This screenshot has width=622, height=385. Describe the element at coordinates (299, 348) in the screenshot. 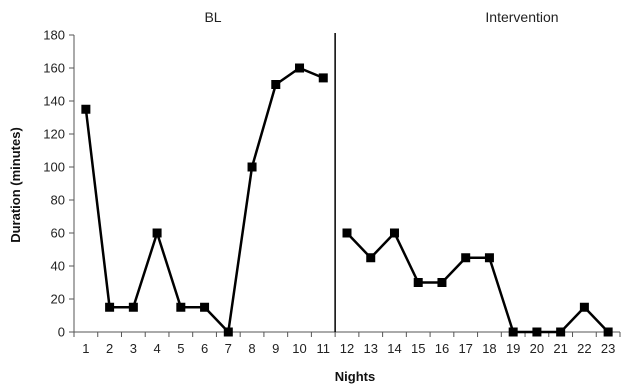

I see `x-tick-label: 10` at that location.